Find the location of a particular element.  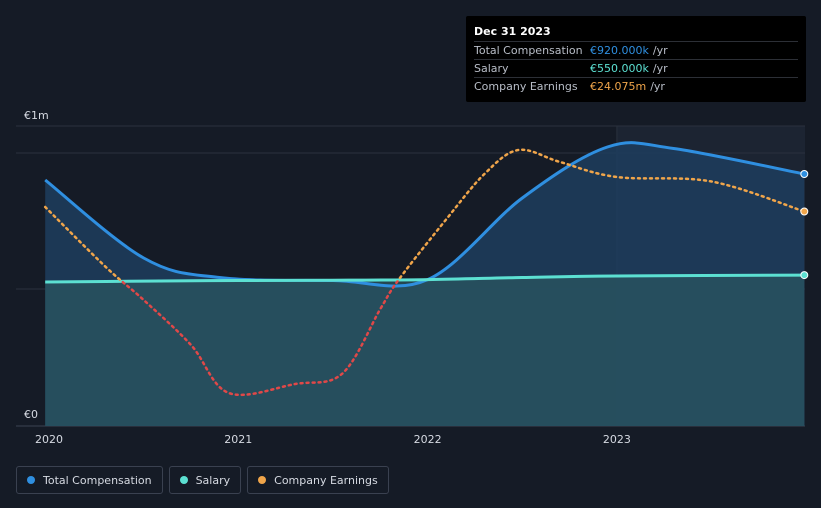

x-tick-label: 2022 is located at coordinates (428, 439).